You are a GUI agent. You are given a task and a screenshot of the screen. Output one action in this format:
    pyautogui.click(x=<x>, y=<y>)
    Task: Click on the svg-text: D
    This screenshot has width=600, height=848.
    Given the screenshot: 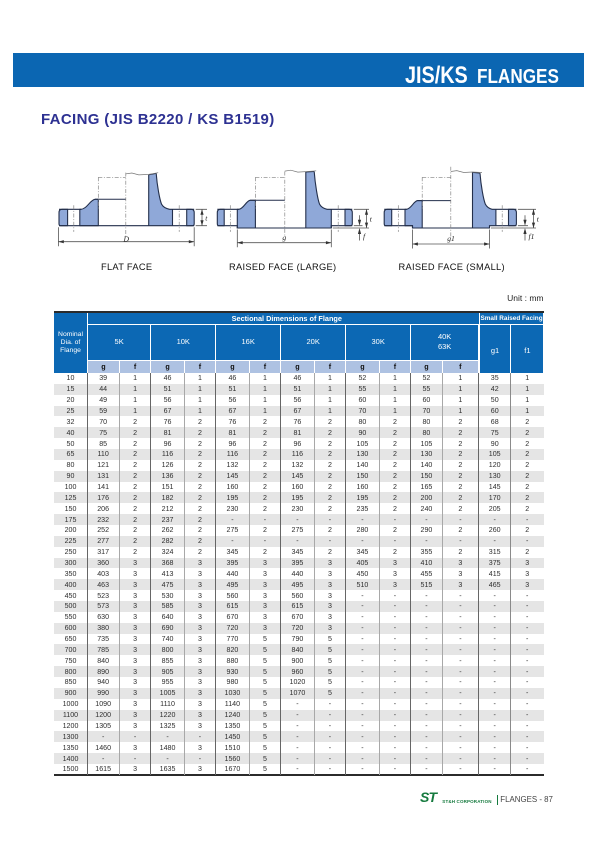 What is the action you would take?
    pyautogui.click(x=126, y=238)
    